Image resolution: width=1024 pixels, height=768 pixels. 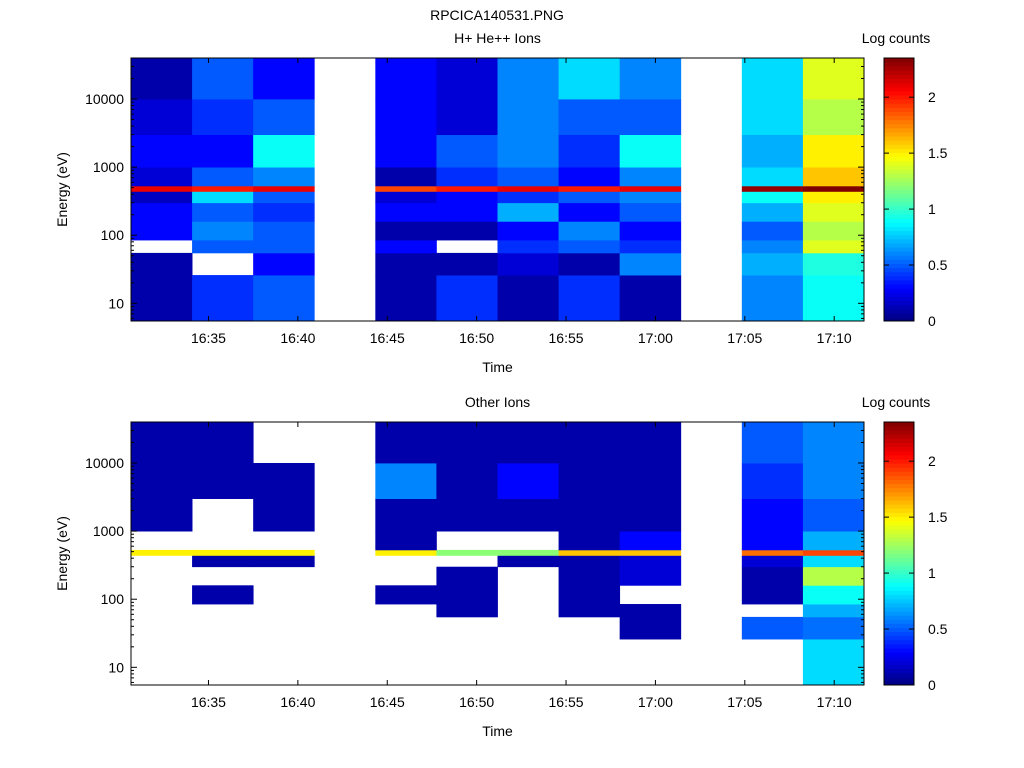 What do you see at coordinates (497, 402) in the screenshot?
I see `panel-title: Other Ions` at bounding box center [497, 402].